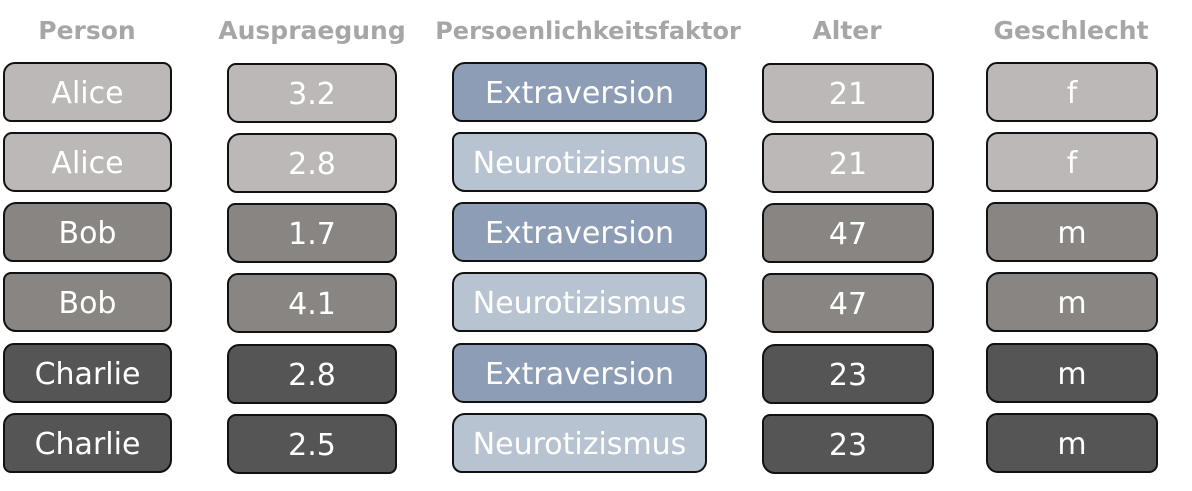 The width and height of the screenshot is (1192, 491). I want to click on cell-auspraegung-text: 1.7, so click(312, 234).